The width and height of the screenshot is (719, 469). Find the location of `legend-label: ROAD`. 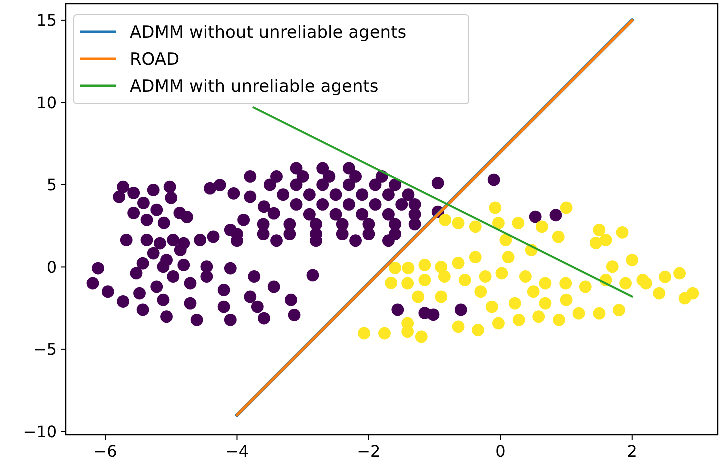

legend-label: ROAD is located at coordinates (155, 60).